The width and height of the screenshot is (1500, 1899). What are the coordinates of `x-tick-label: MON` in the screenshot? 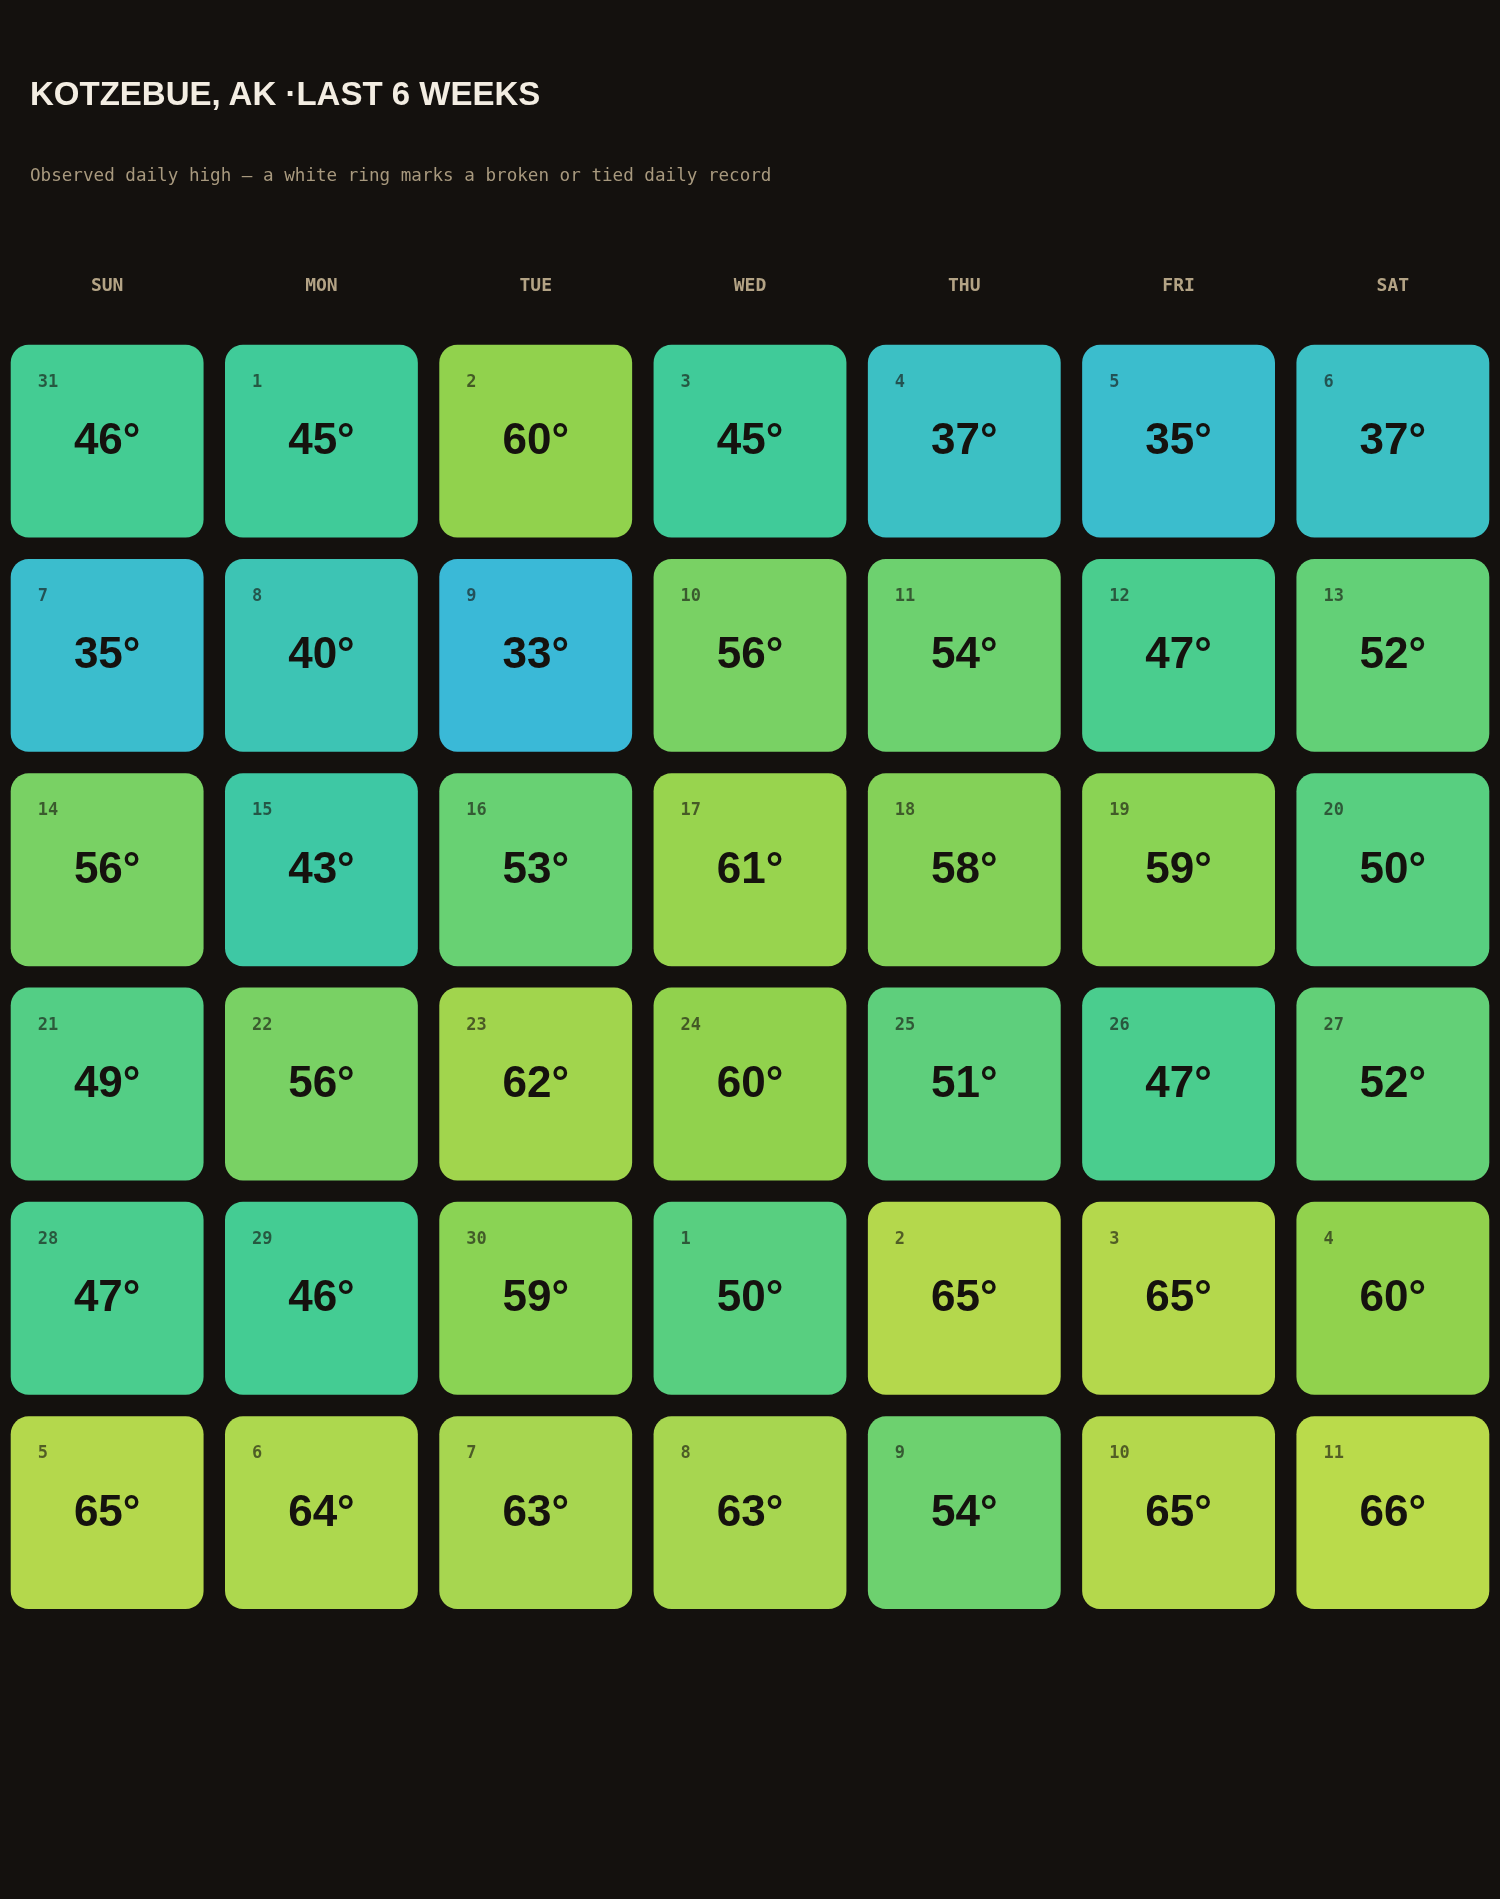 It's located at (321, 284).